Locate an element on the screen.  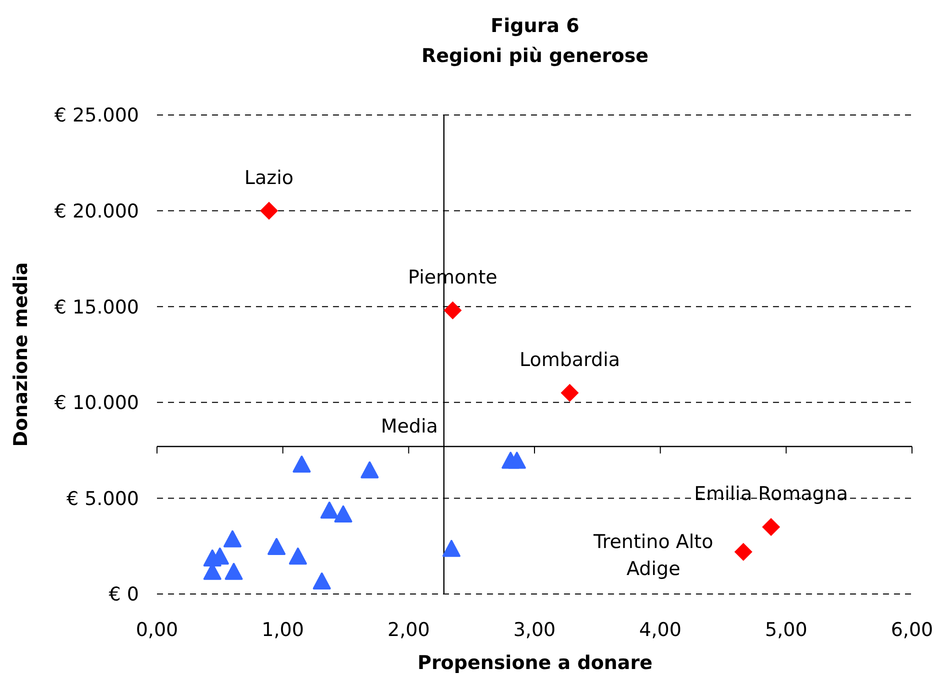
y-tick-label: € 20.000 is located at coordinates (96, 211).